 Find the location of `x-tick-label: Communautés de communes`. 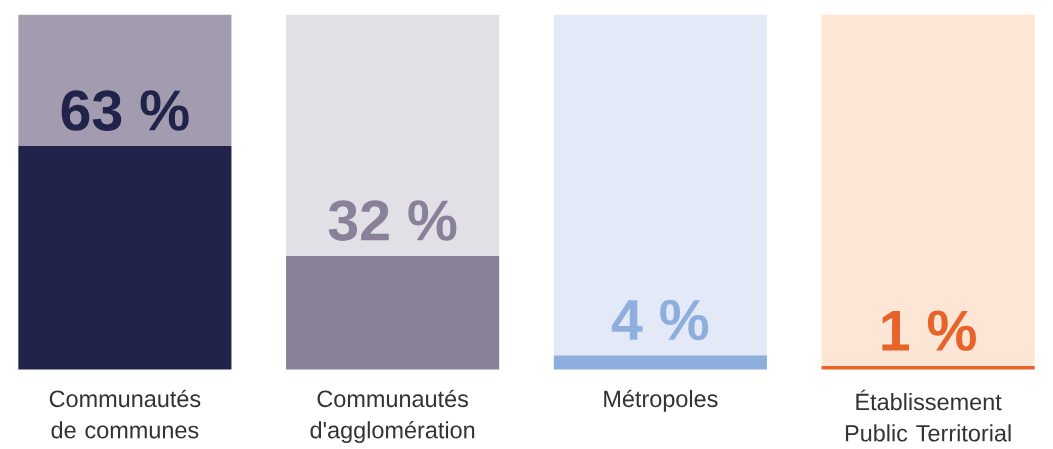

x-tick-label: Communautés de communes is located at coordinates (125, 414).